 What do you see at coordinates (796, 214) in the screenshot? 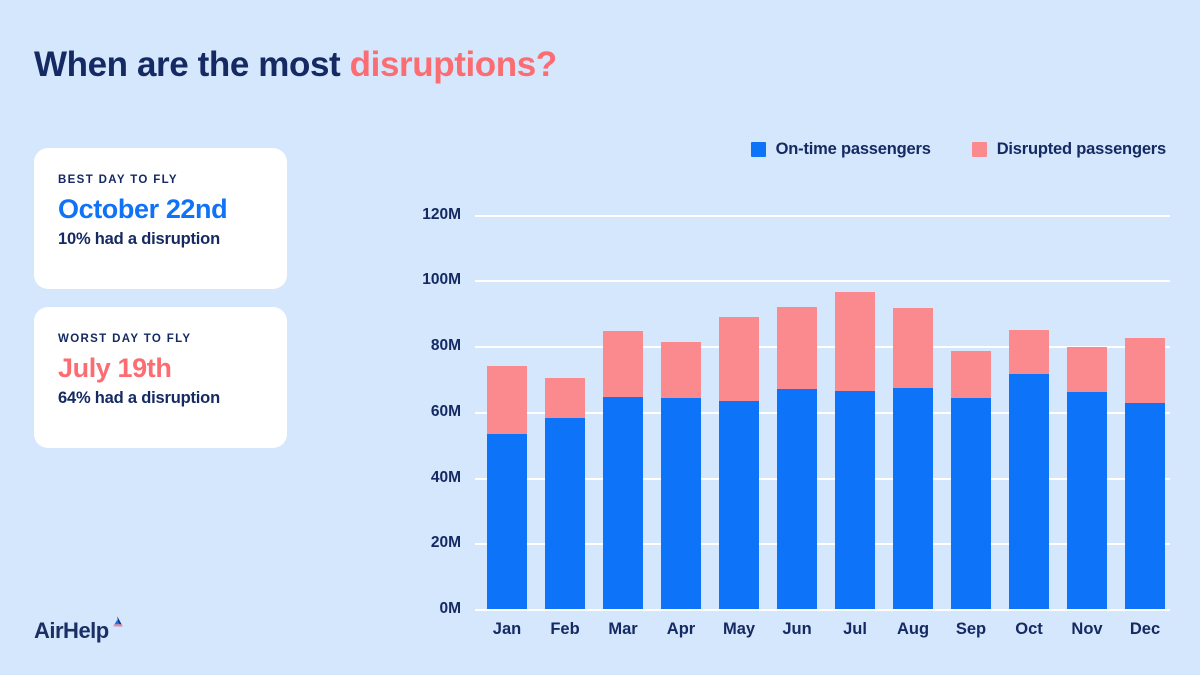
I see `gridline: 120M` at bounding box center [796, 214].